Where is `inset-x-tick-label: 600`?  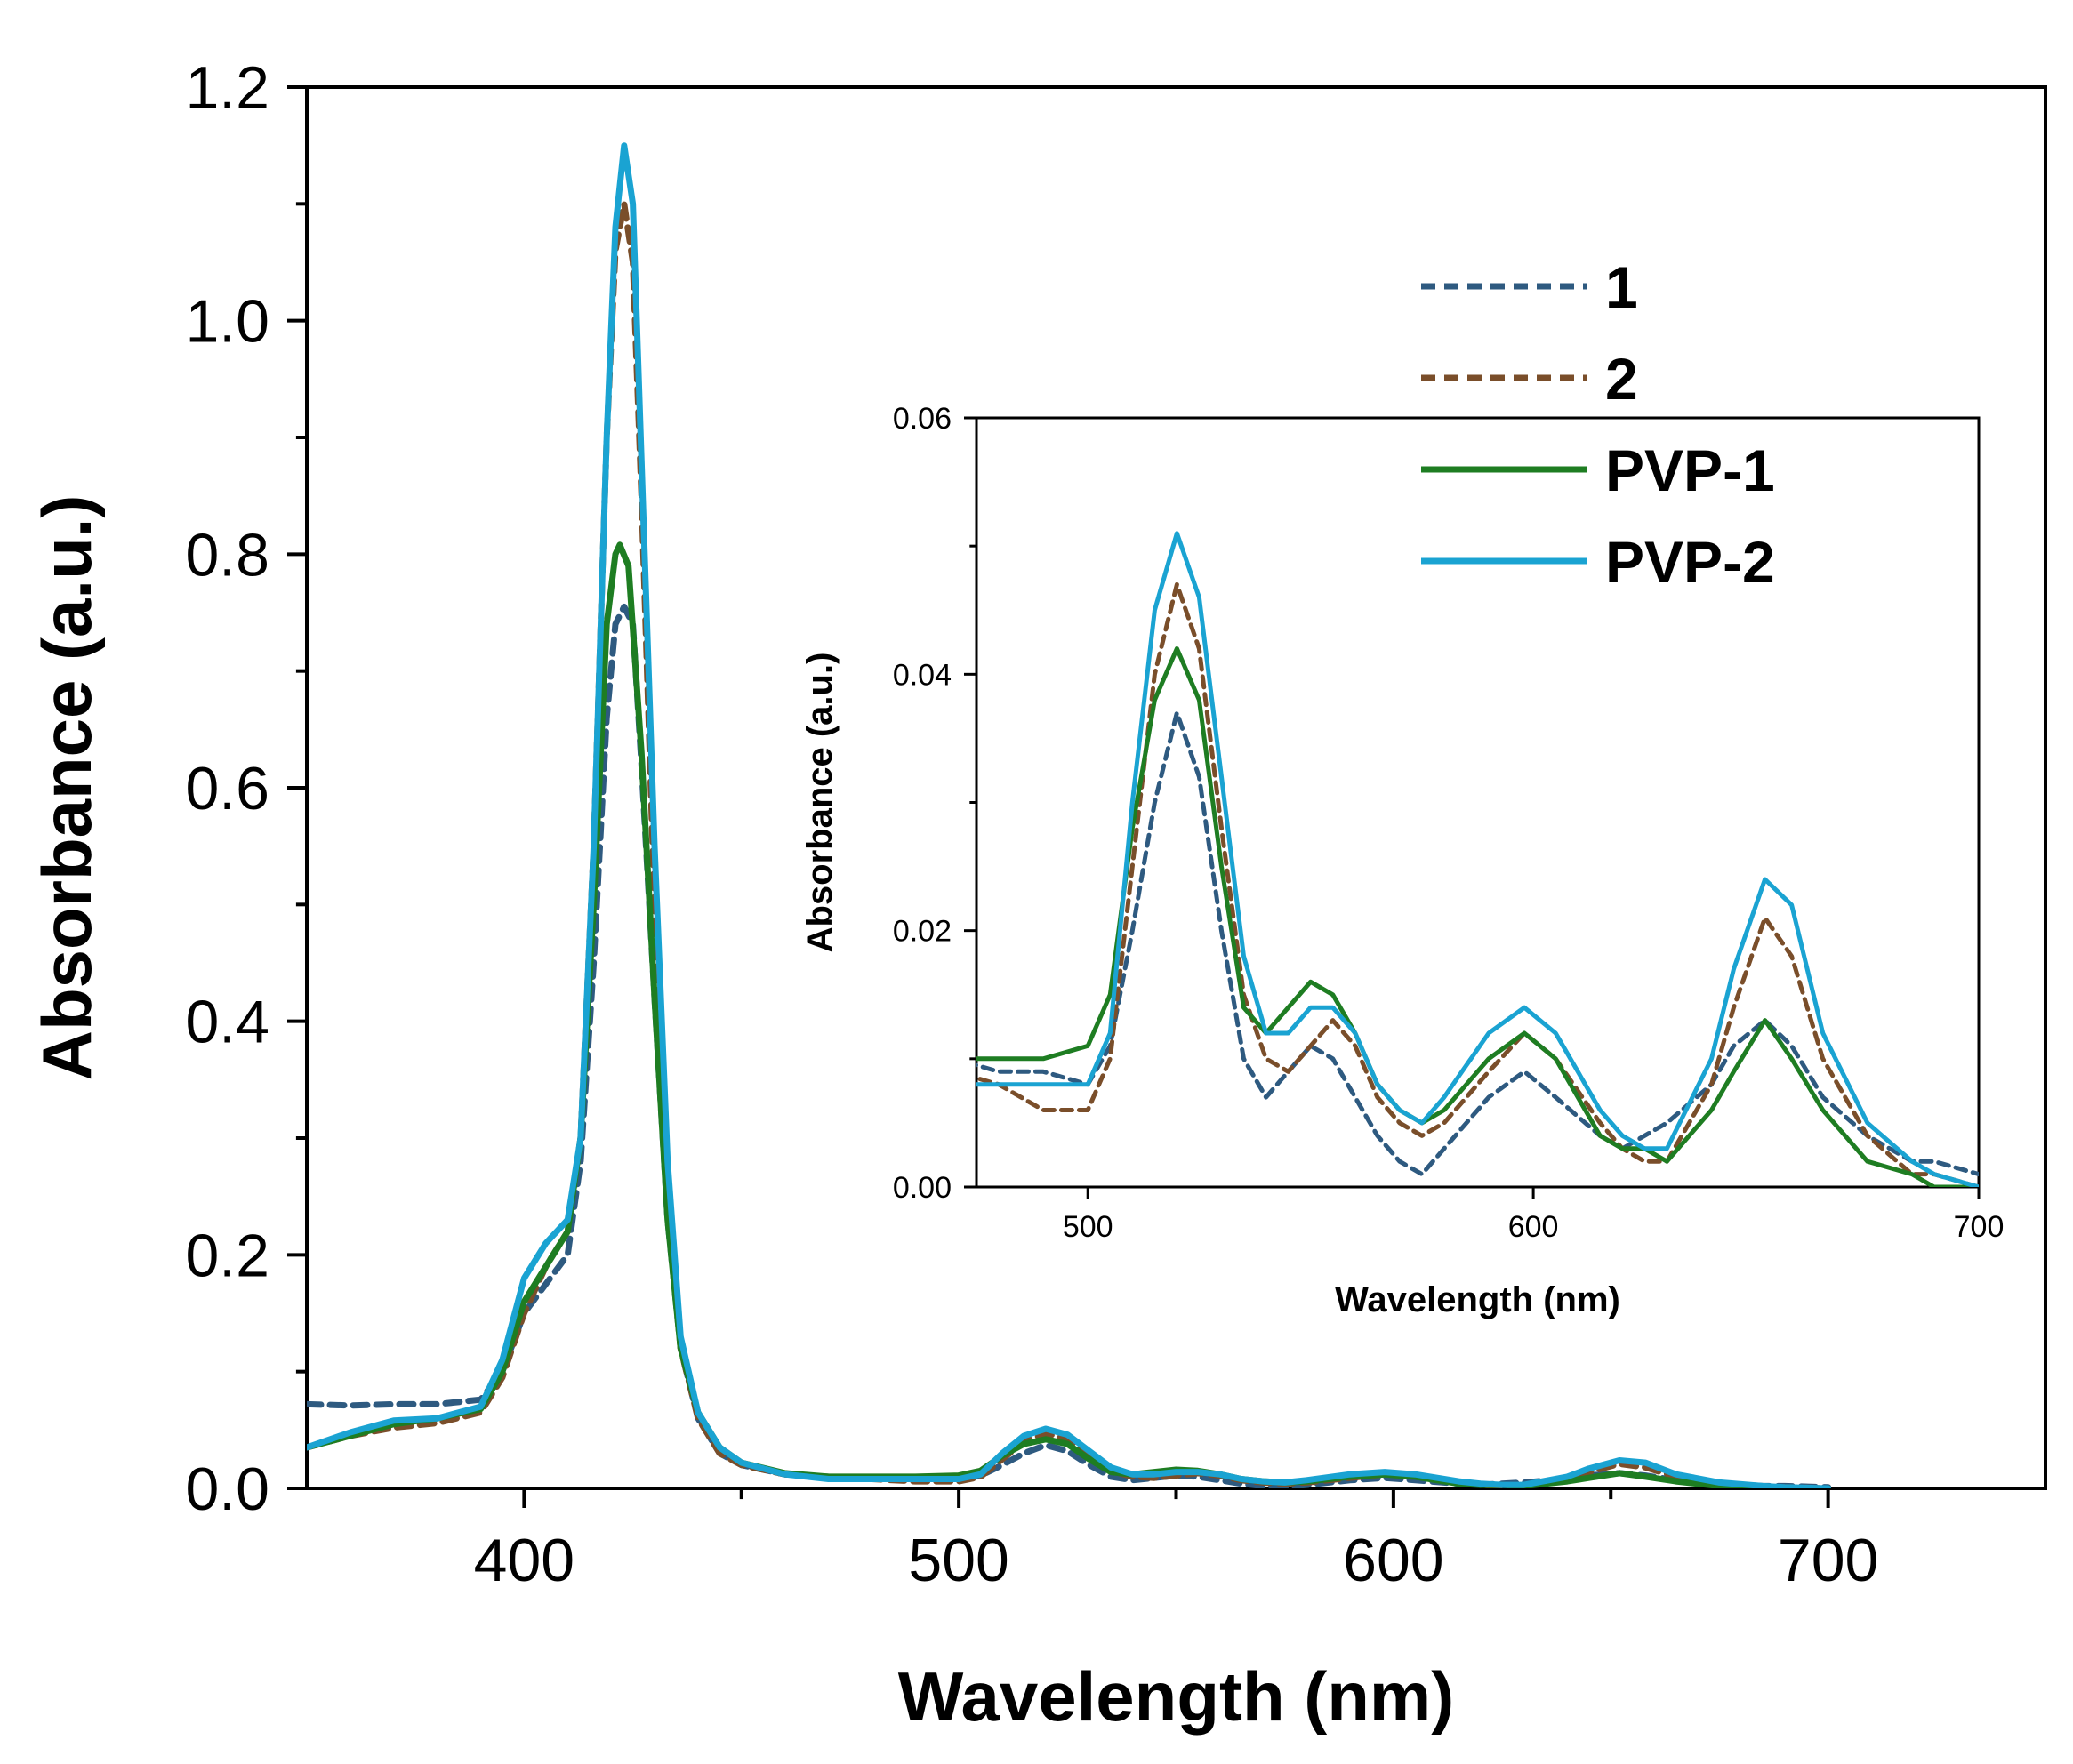
inset-x-tick-label: 600 is located at coordinates (1534, 1227).